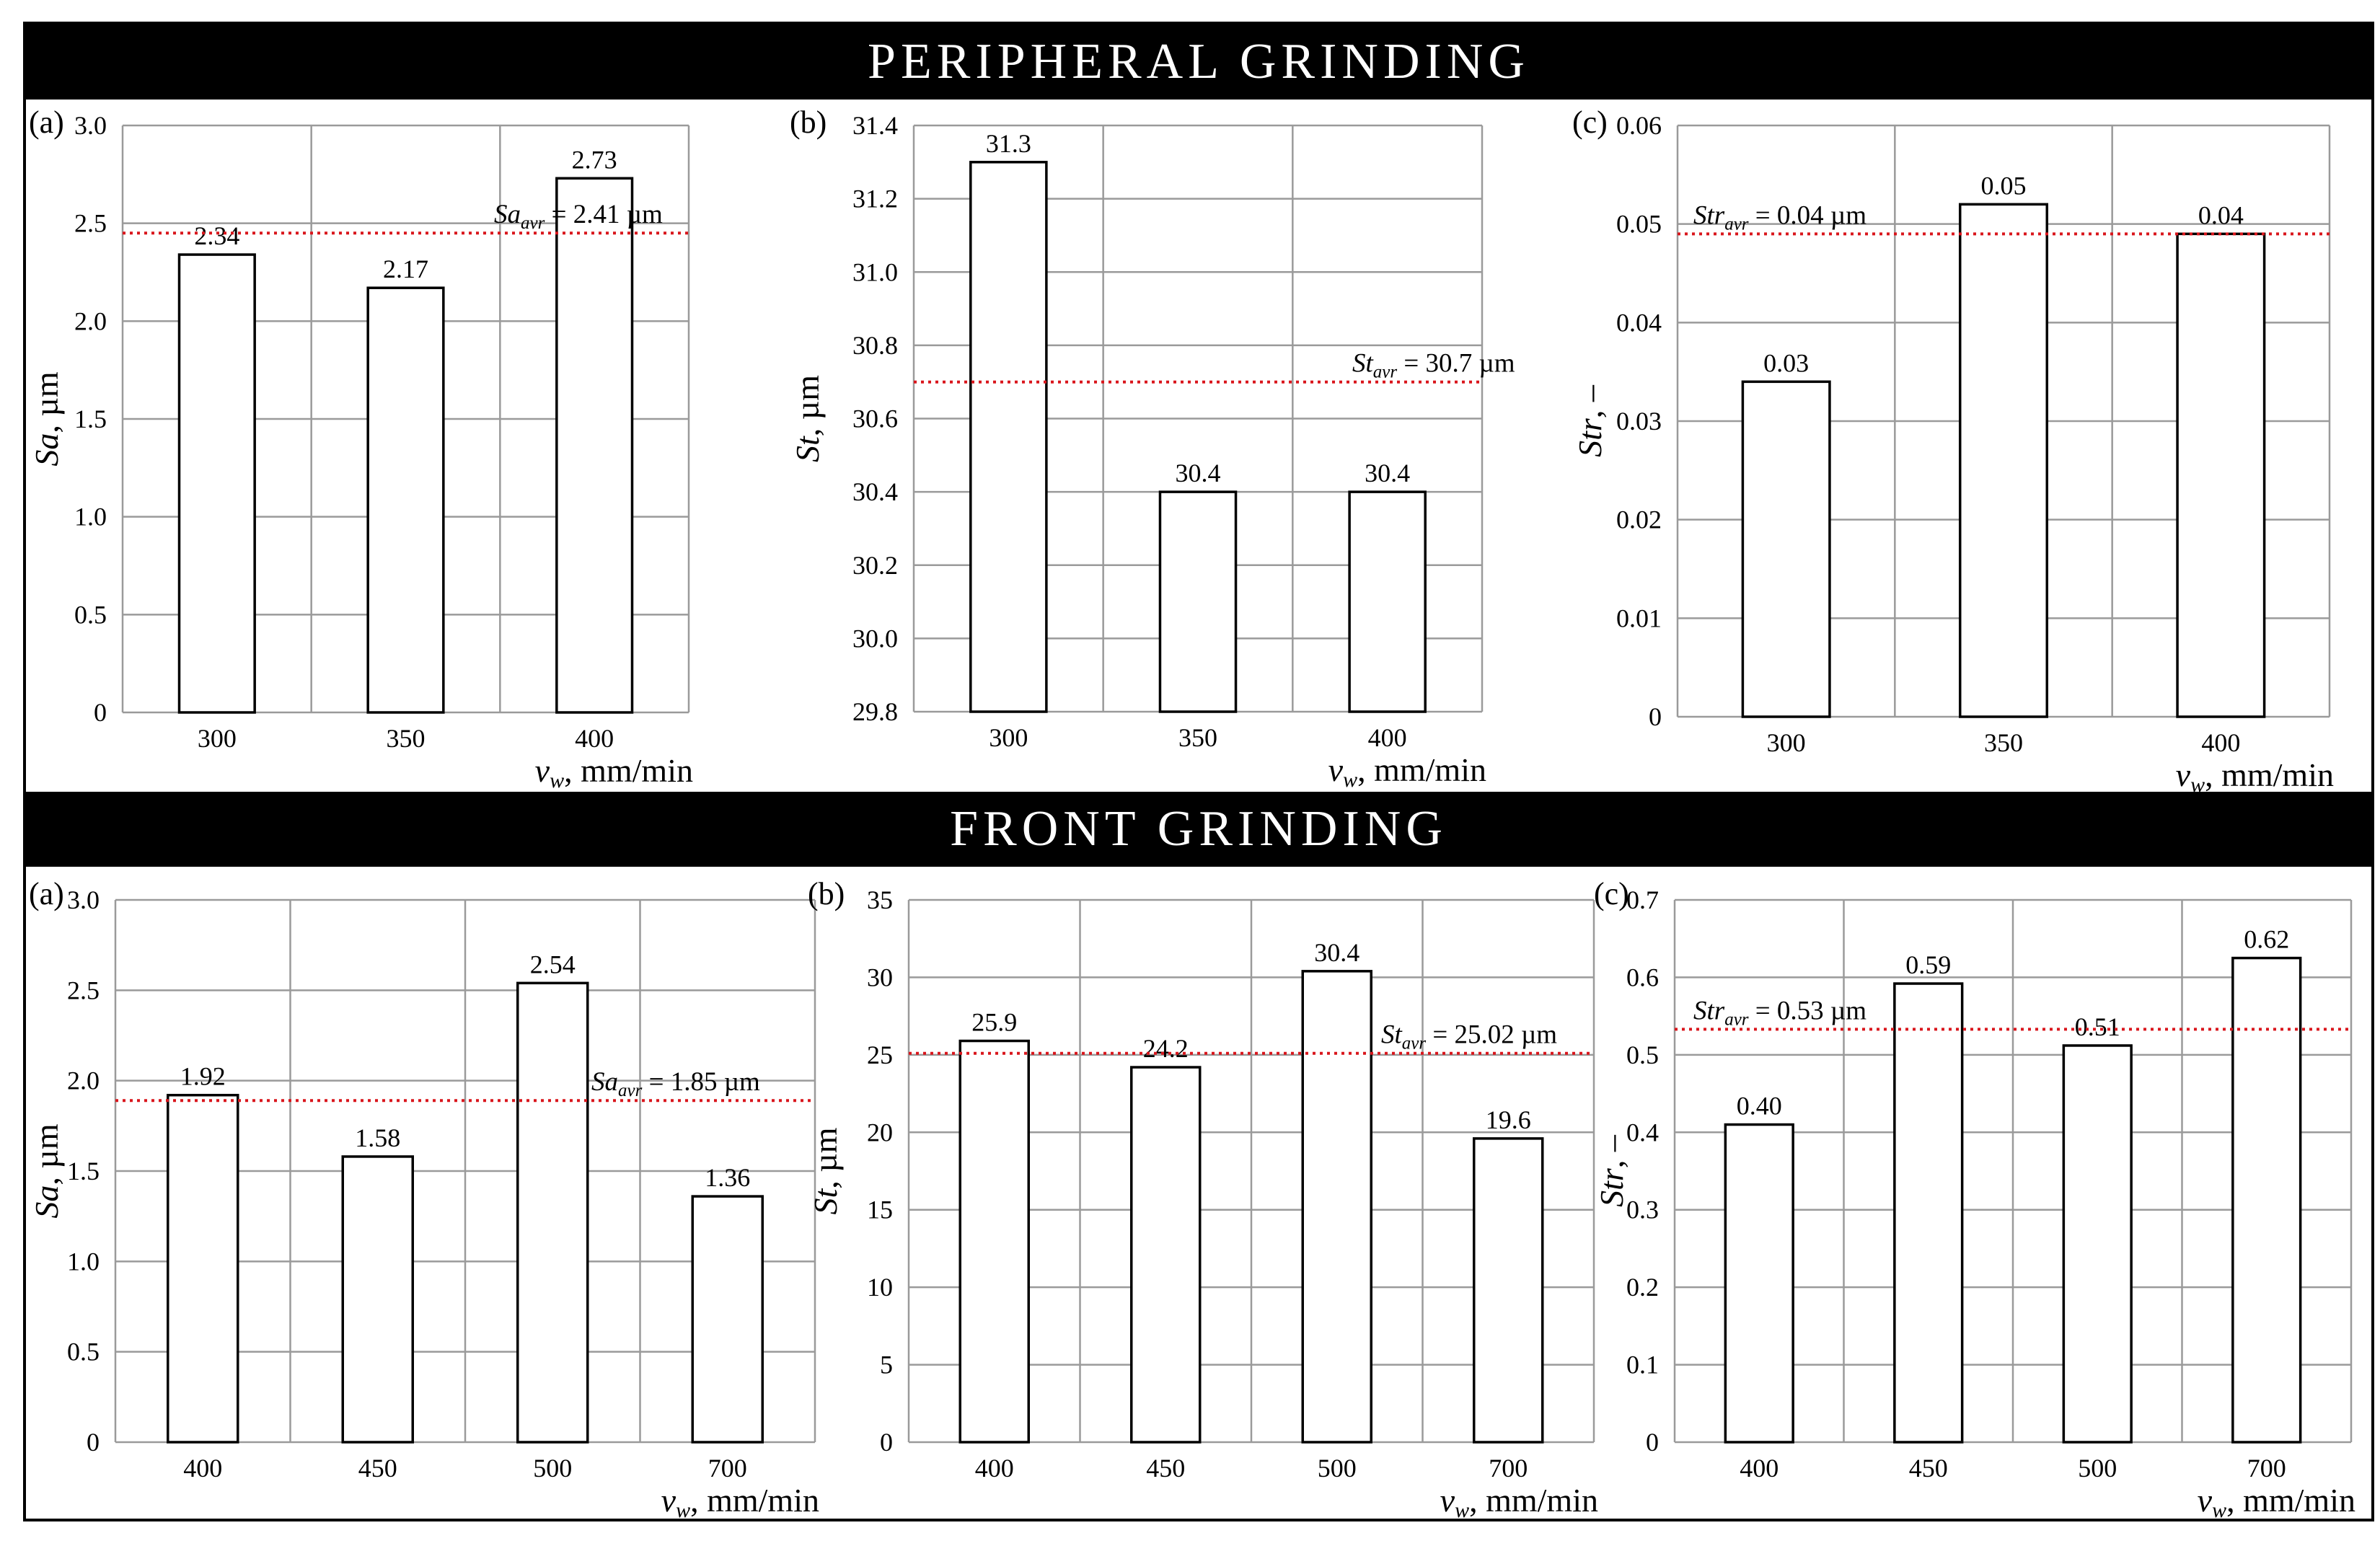 Image resolution: width=2380 pixels, height=1546 pixels. Describe the element at coordinates (675, 1084) in the screenshot. I see `average-label: Saavr = 1.85 µm` at that location.